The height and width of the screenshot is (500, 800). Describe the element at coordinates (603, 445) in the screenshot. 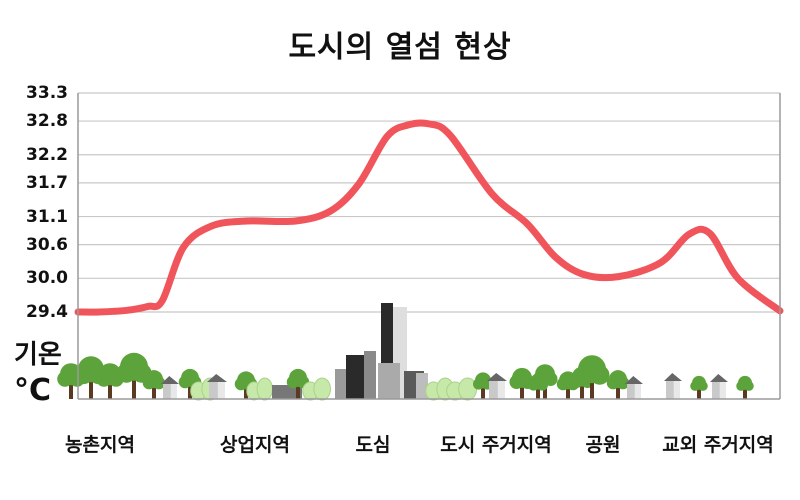

I see `x-tick-label: 공원` at that location.